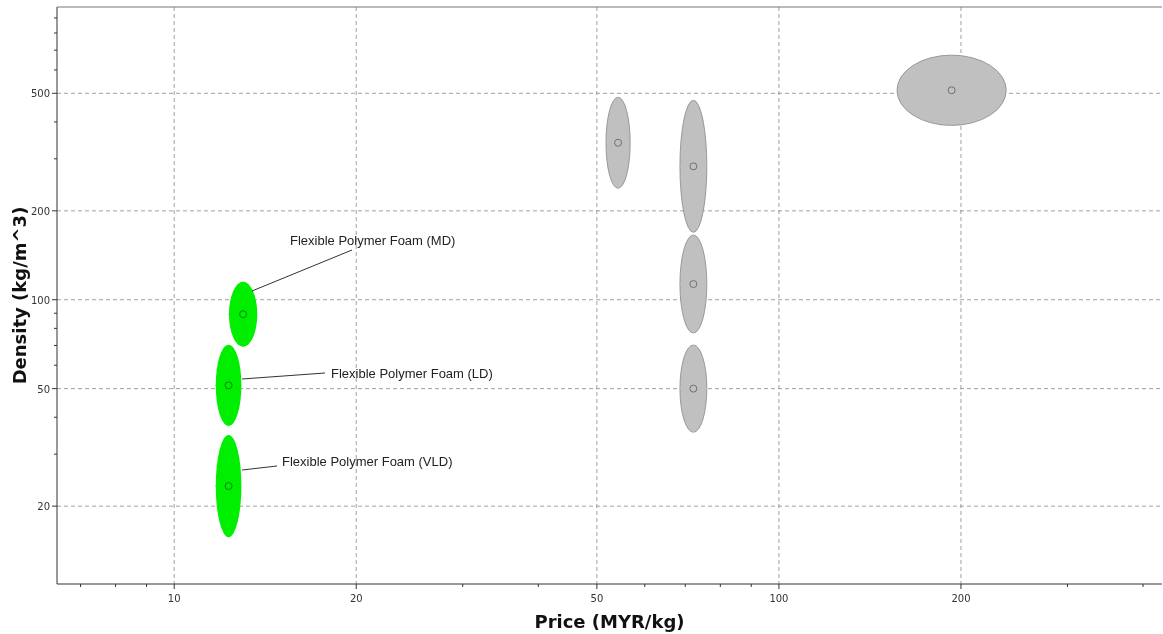 This screenshot has height=634, width=1163. I want to click on y-tick-label: 50, so click(43, 389).